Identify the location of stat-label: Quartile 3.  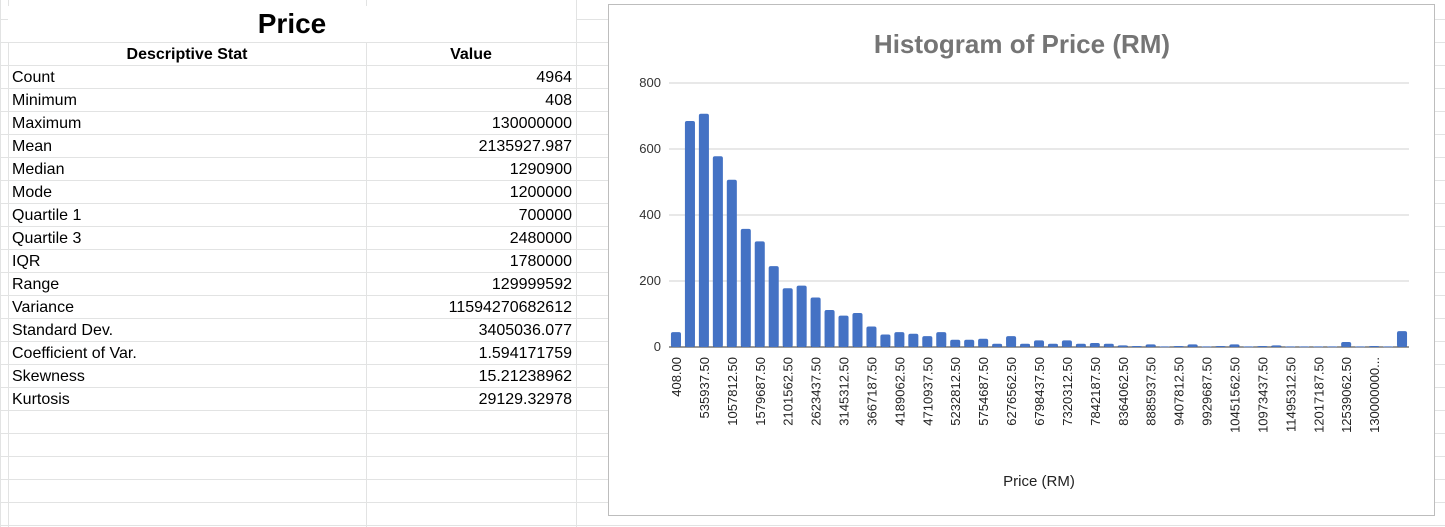
(47, 238).